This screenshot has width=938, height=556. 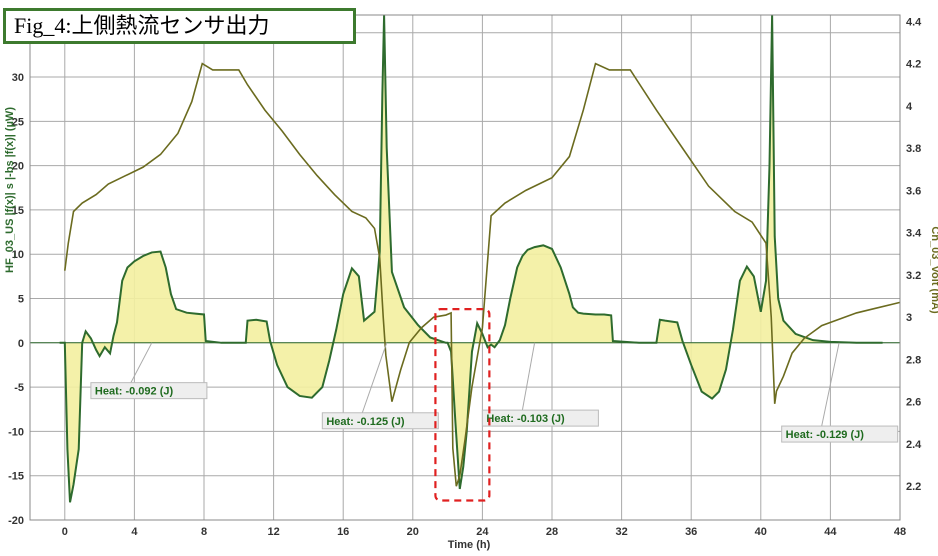 What do you see at coordinates (913, 403) in the screenshot?
I see `y2-tick-label: 2.6` at bounding box center [913, 403].